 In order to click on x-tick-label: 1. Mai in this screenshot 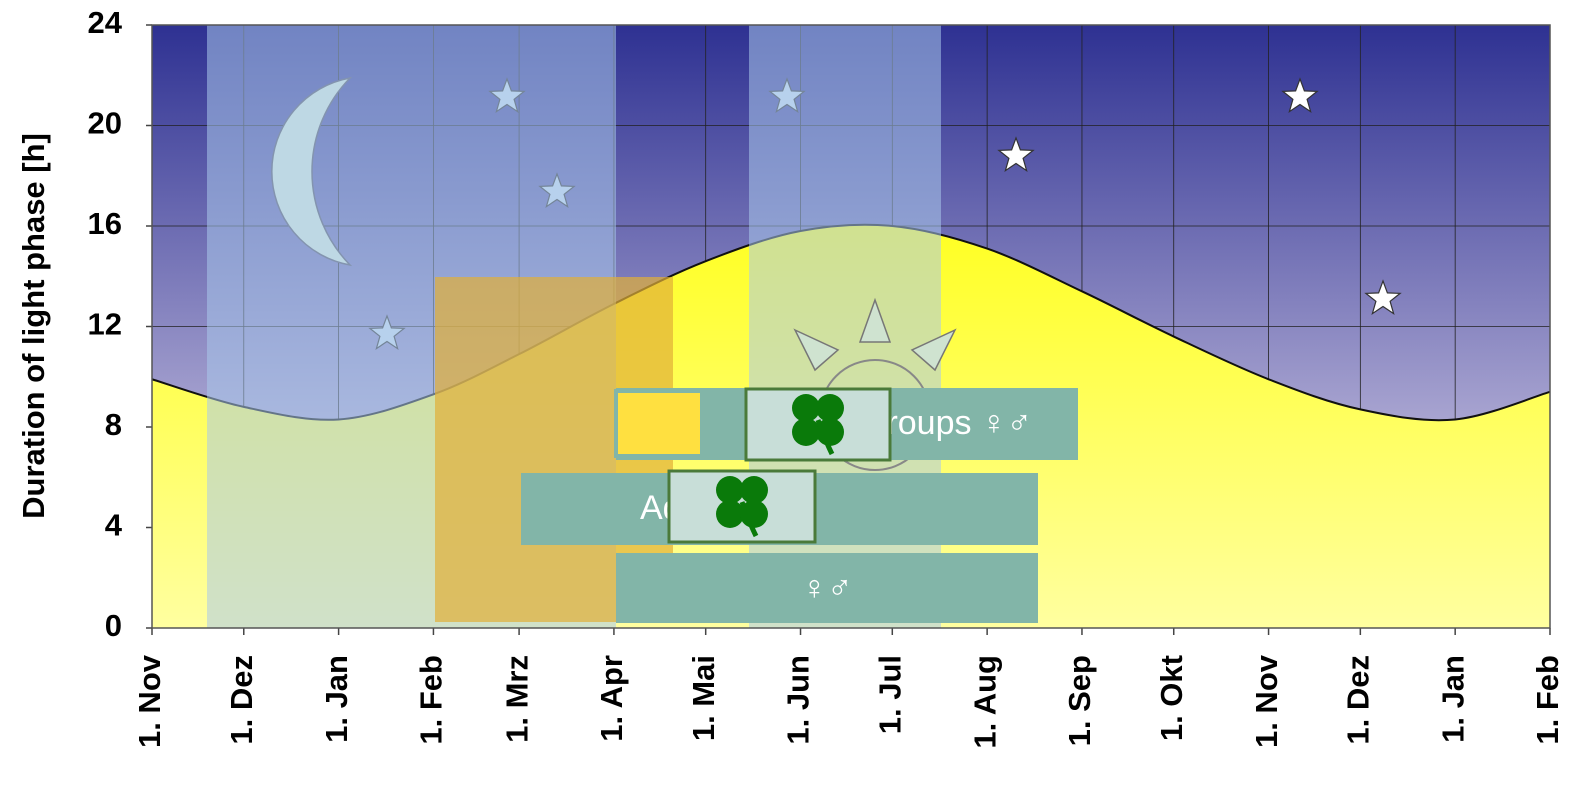, I will do `click(703, 698)`.